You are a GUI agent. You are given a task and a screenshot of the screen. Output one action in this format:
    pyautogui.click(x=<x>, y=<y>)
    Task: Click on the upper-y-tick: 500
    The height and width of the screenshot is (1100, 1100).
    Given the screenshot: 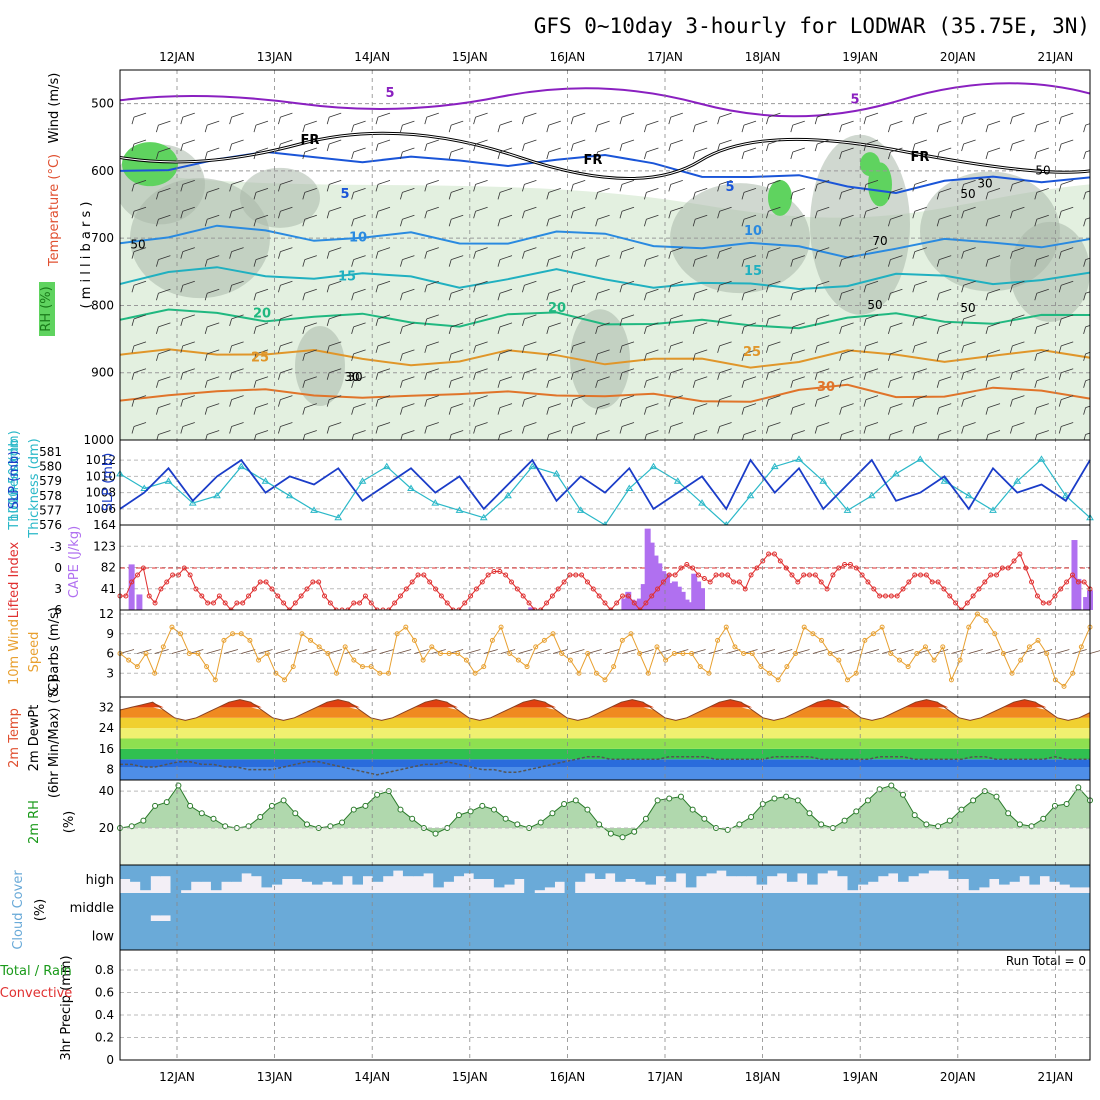 What is the action you would take?
    pyautogui.click(x=102, y=104)
    